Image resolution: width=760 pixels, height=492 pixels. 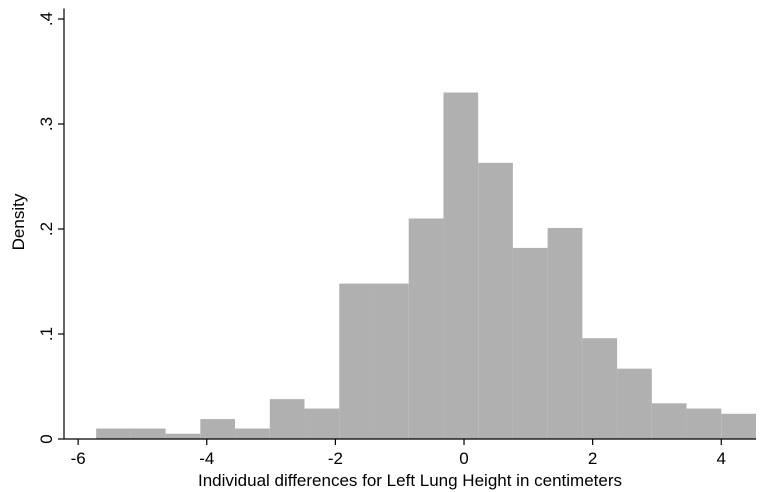 I want to click on x-tick-label: 0, so click(x=463, y=458).